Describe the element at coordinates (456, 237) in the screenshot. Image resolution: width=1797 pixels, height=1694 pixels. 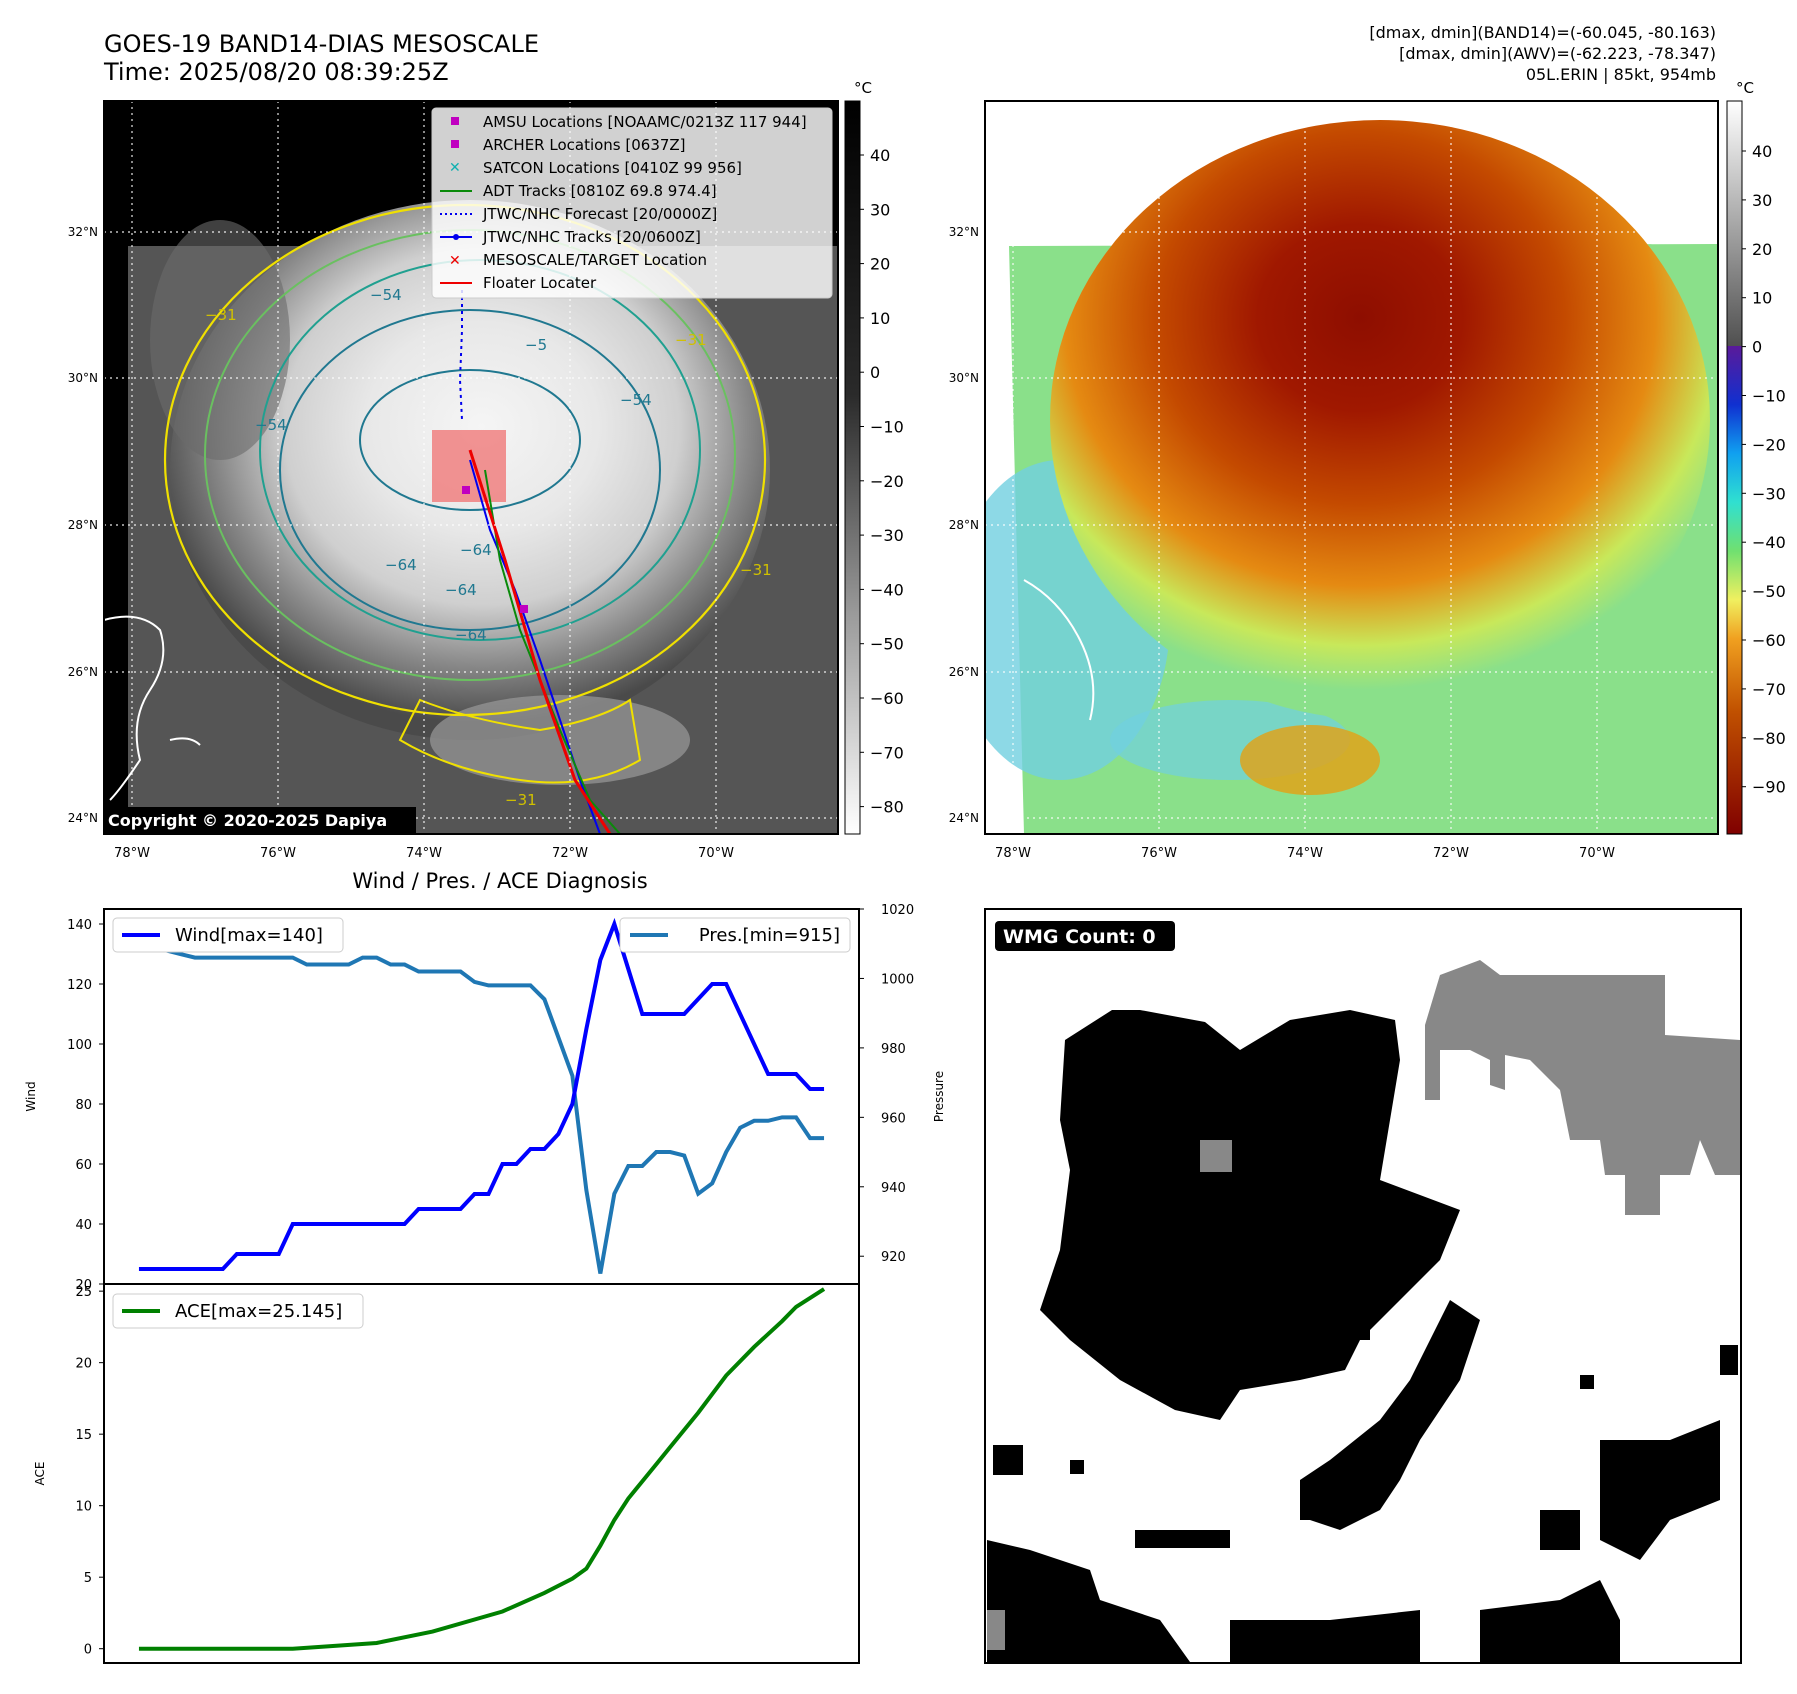
I see `legend-marker-jtwc-dot` at that location.